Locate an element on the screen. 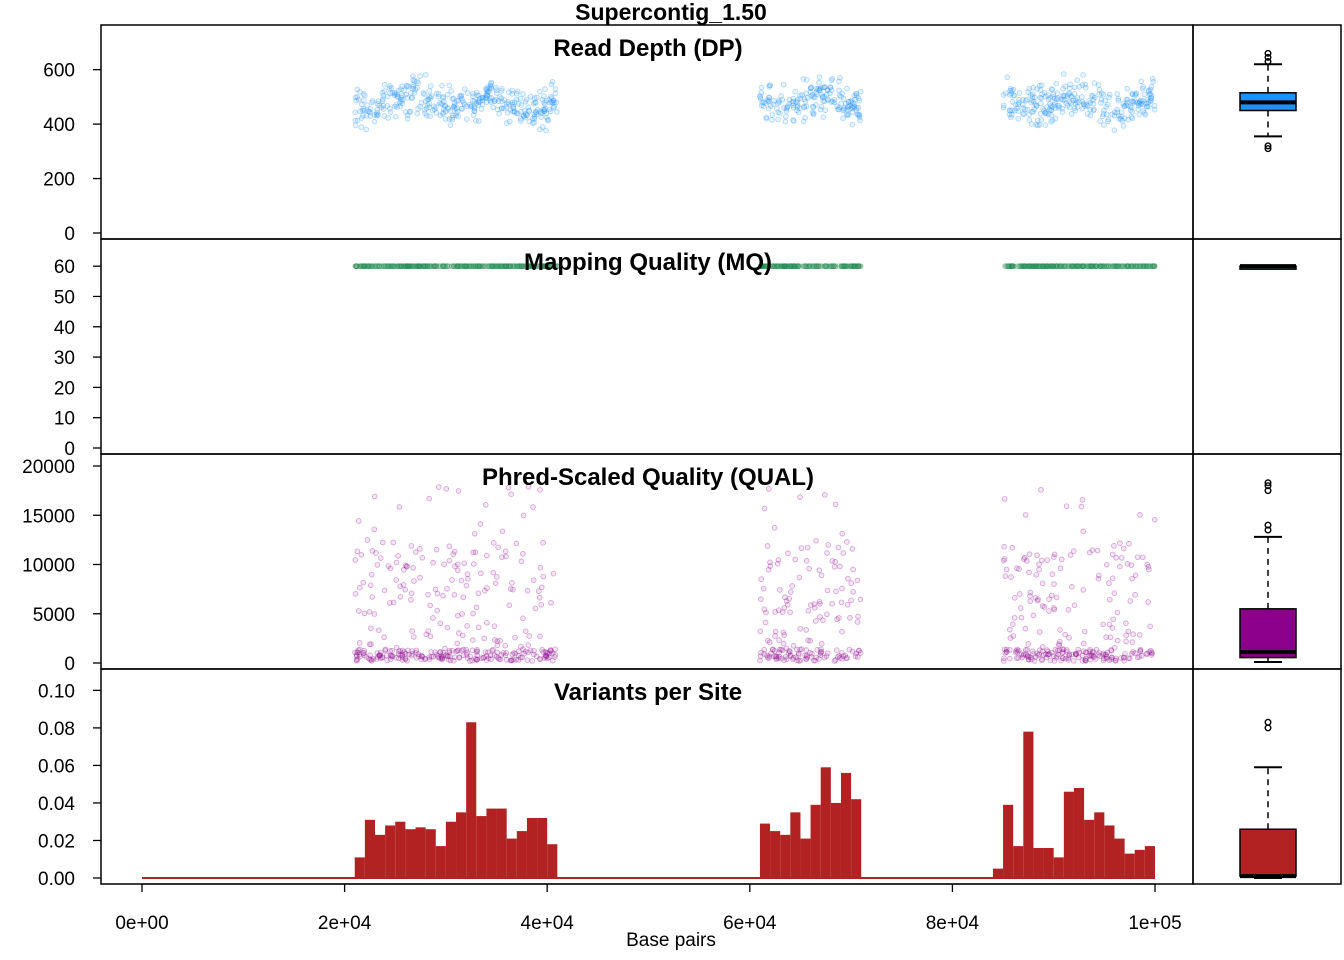  x-tick-label: 8e+04 is located at coordinates (953, 923).